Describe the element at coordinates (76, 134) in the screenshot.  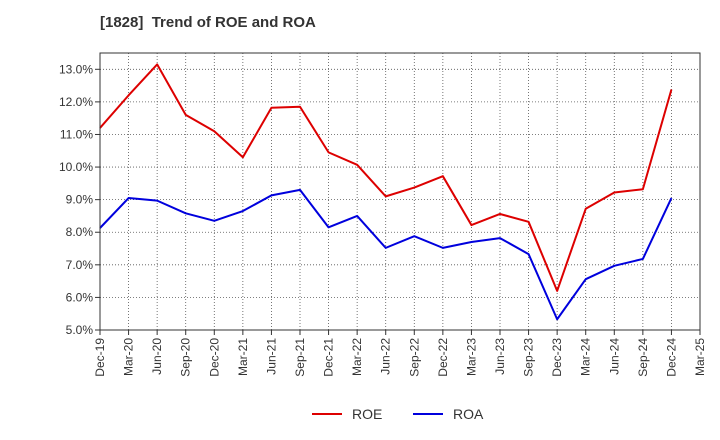
I see `y-tick-label: 11.0%` at that location.